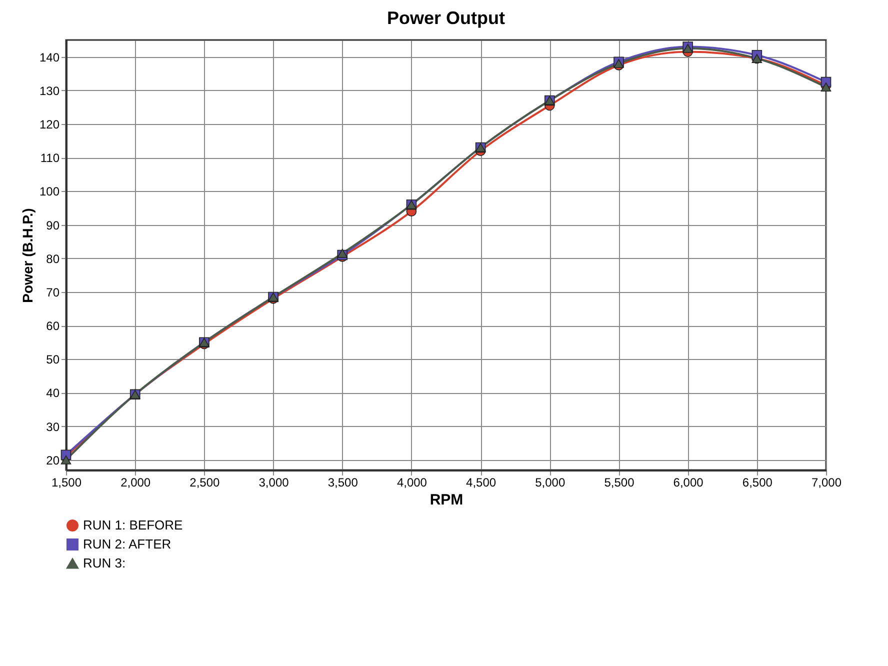 The image size is (888, 666). I want to click on x-tick-label: 5,500, so click(619, 483).